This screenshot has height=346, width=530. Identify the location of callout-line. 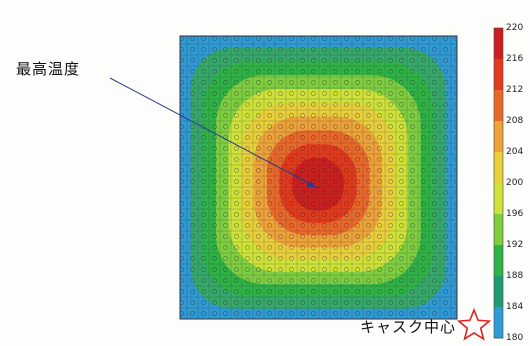
(214, 133).